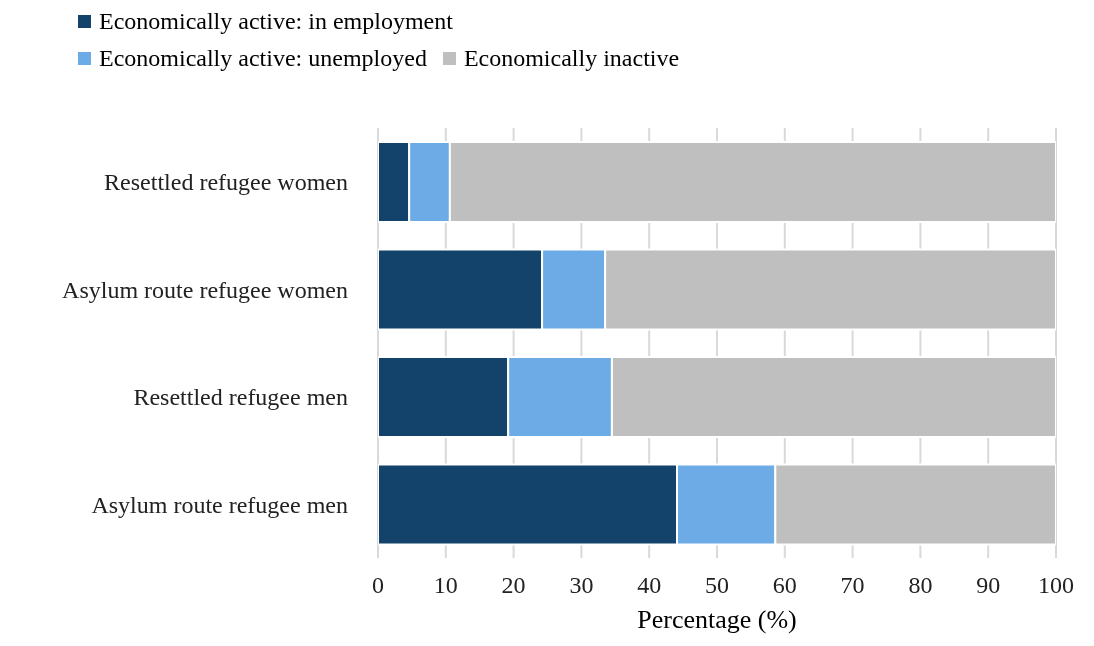 This screenshot has width=1094, height=646. I want to click on x-tick-label: 30, so click(581, 585).